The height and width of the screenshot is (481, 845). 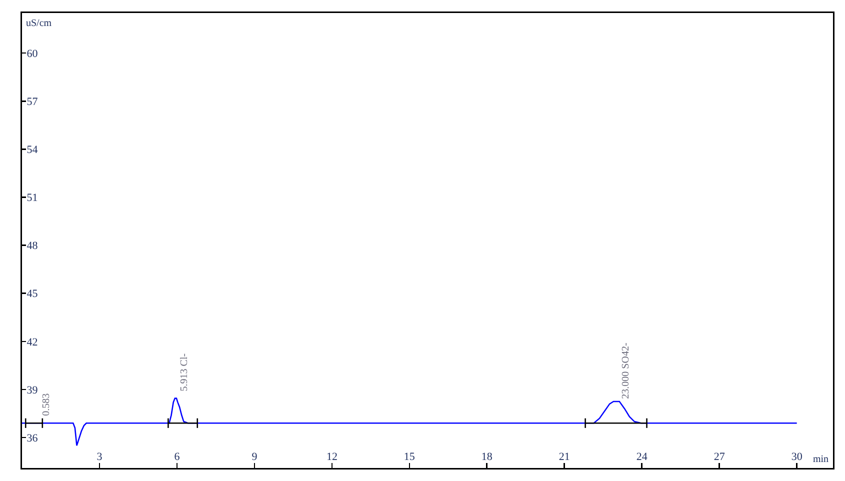 I want to click on annotation: 5.913 Cl-, so click(x=184, y=372).